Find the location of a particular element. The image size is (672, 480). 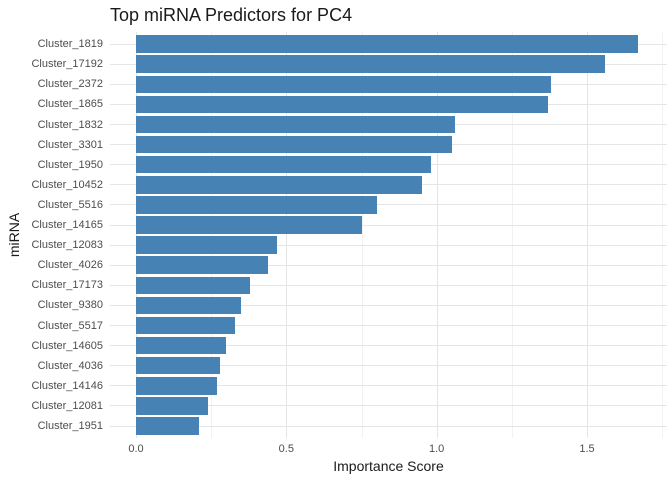

y-tick-label: Cluster_12081 is located at coordinates (67, 405).